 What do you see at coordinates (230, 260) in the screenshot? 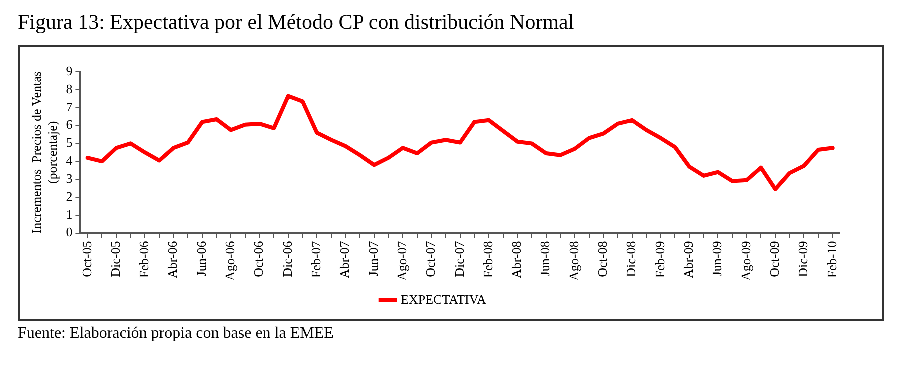
I see `x-tick-label: Ago-06` at bounding box center [230, 260].